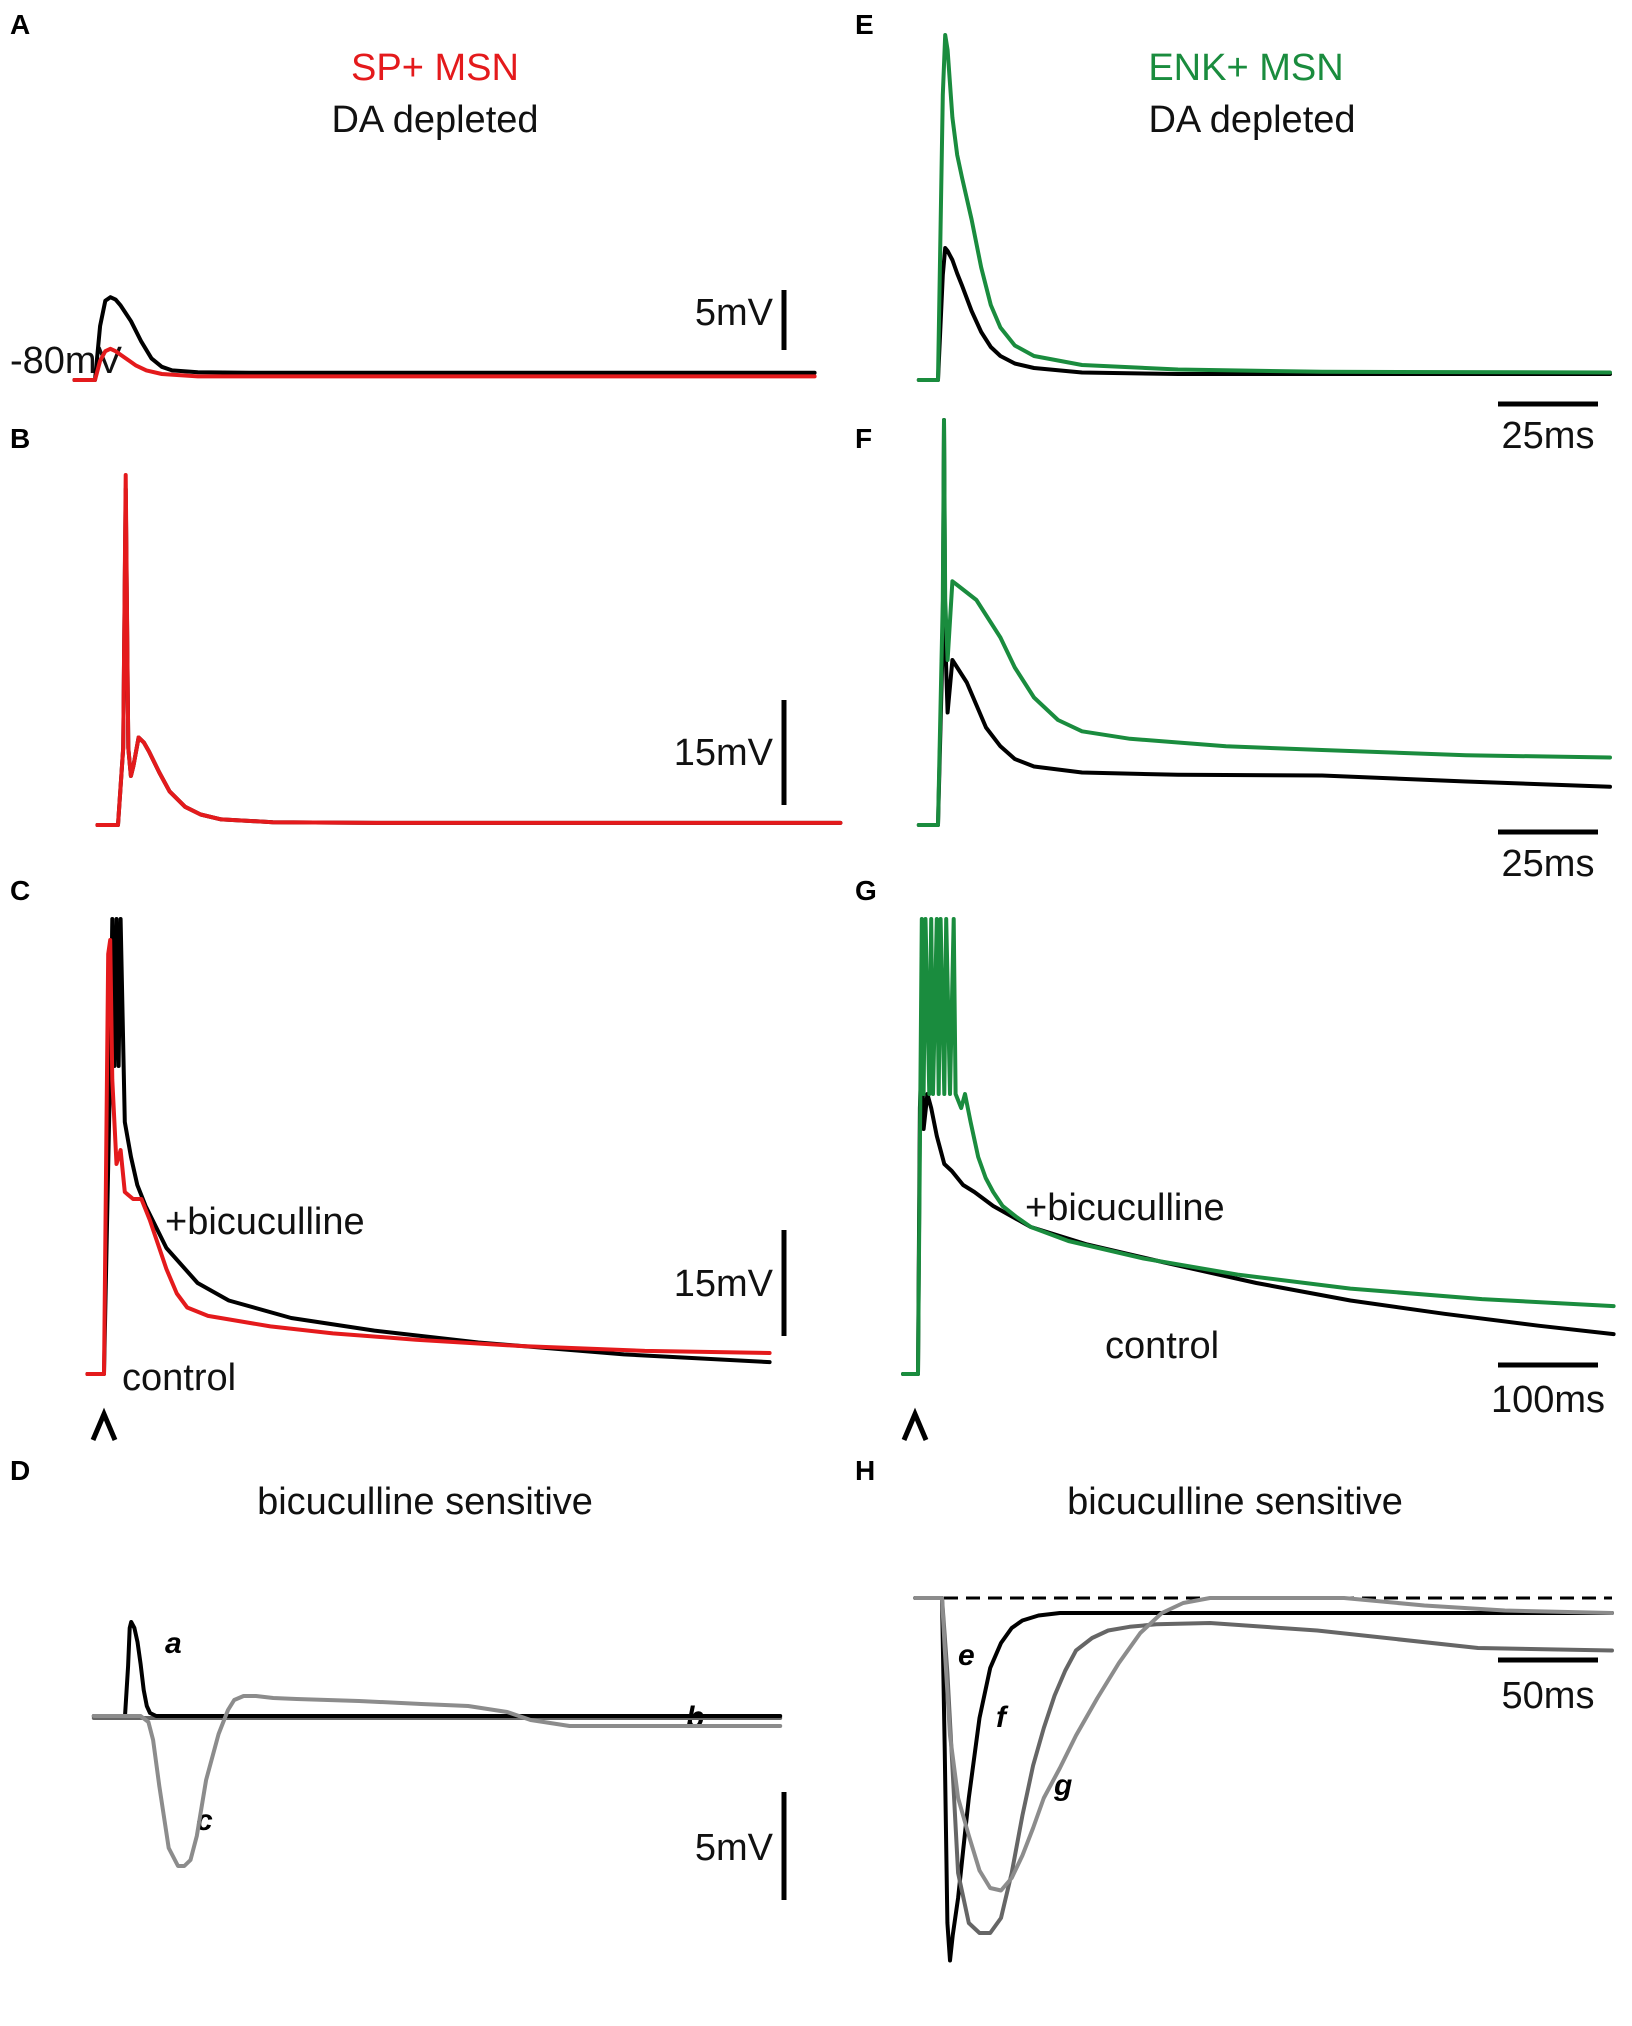 The image size is (1632, 2026). I want to click on trace-label-f: f, so click(1002, 1717).